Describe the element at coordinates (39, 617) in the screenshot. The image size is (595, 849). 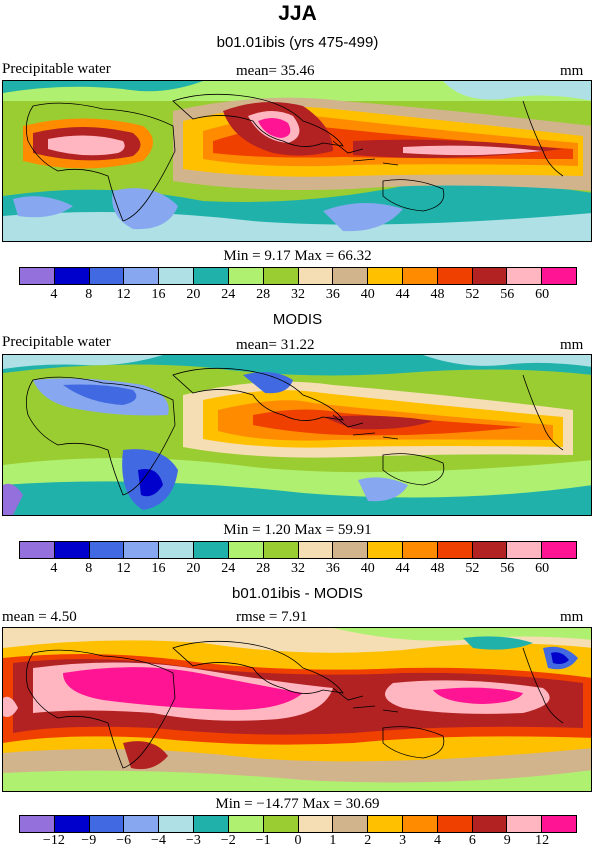
I see `panel-3-mean-label: mean = 4.50` at that location.